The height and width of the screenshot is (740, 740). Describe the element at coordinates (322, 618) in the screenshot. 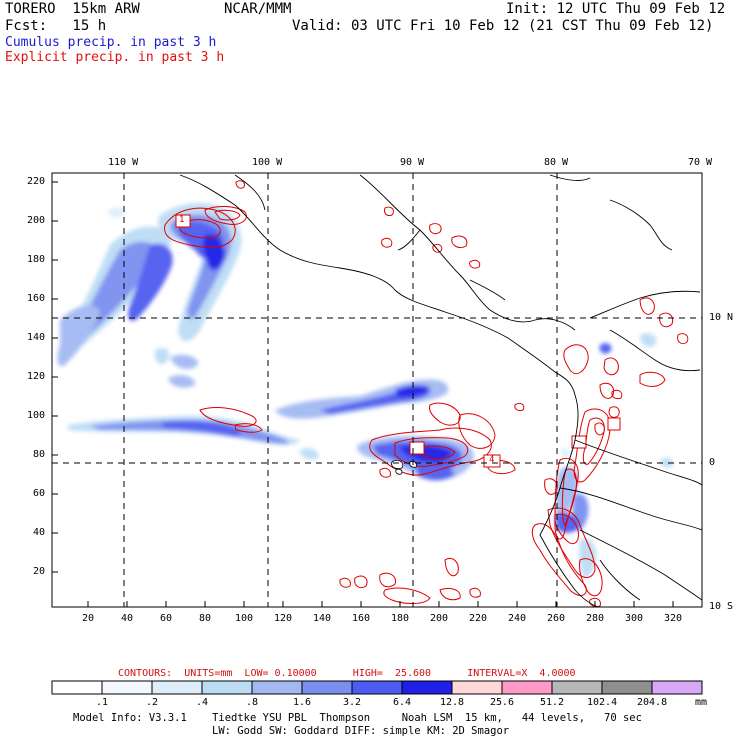

I see `x-tick-label: 140` at that location.